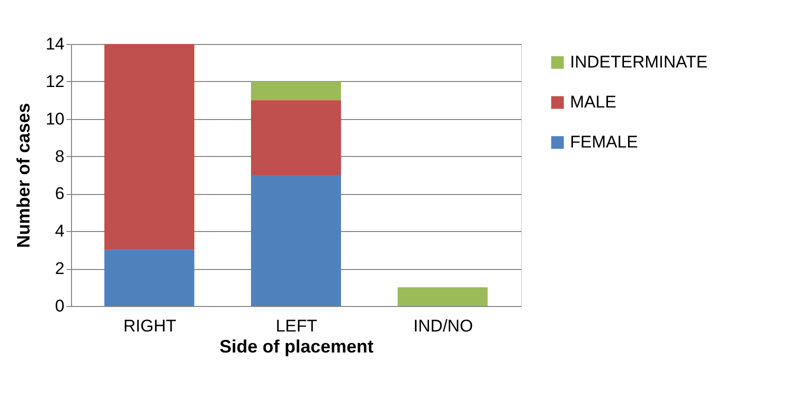  Describe the element at coordinates (604, 142) in the screenshot. I see `legend-label: FEMALE` at that location.